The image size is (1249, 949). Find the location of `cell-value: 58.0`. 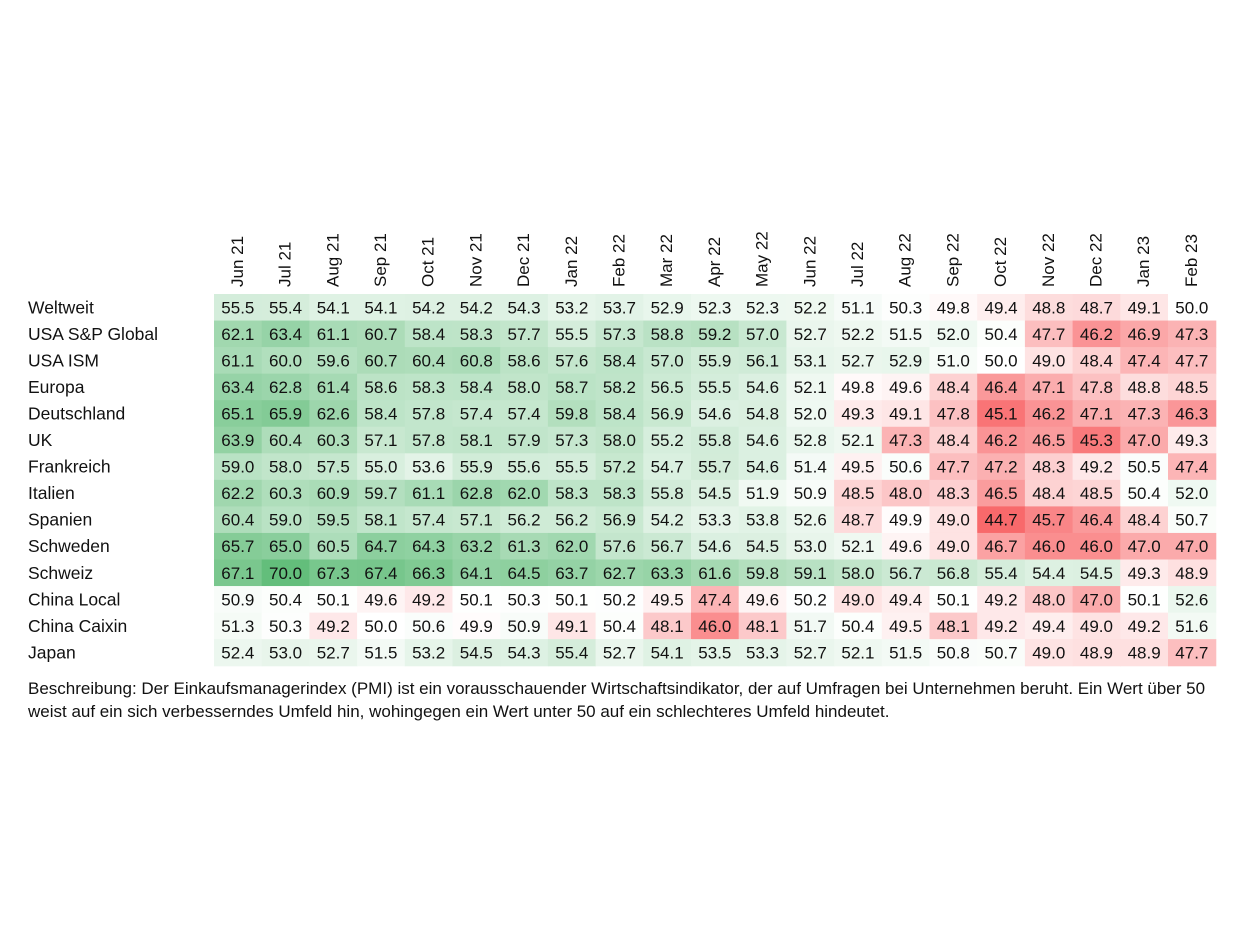

cell-value: 58.0 is located at coordinates (619, 440).